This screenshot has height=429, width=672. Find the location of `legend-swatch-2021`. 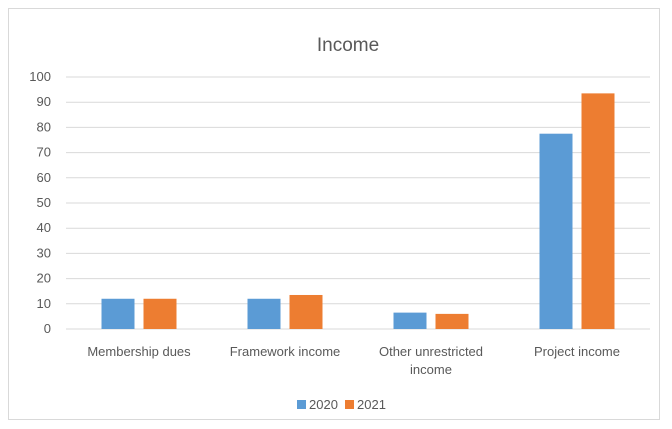

legend-swatch-2021 is located at coordinates (349, 404).